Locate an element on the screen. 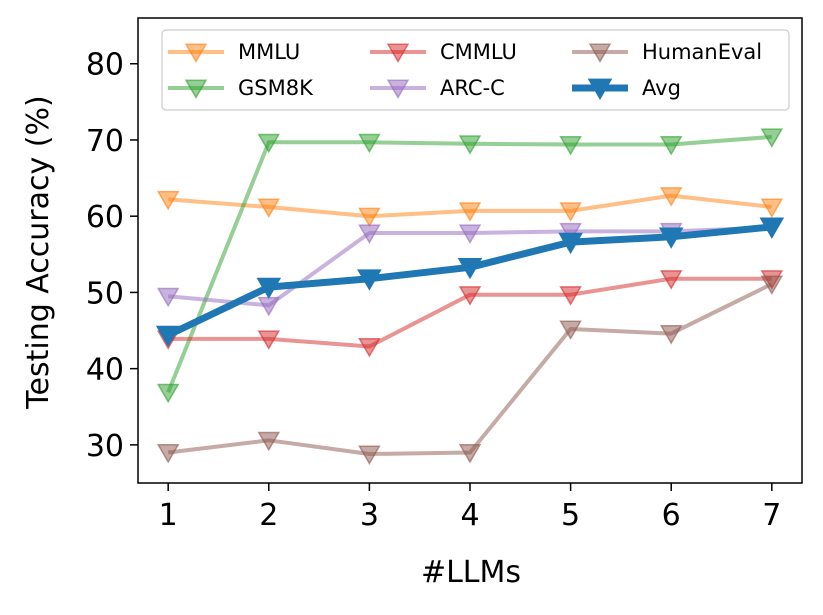 The height and width of the screenshot is (615, 823). y-tick-label: 80 is located at coordinates (105, 65).